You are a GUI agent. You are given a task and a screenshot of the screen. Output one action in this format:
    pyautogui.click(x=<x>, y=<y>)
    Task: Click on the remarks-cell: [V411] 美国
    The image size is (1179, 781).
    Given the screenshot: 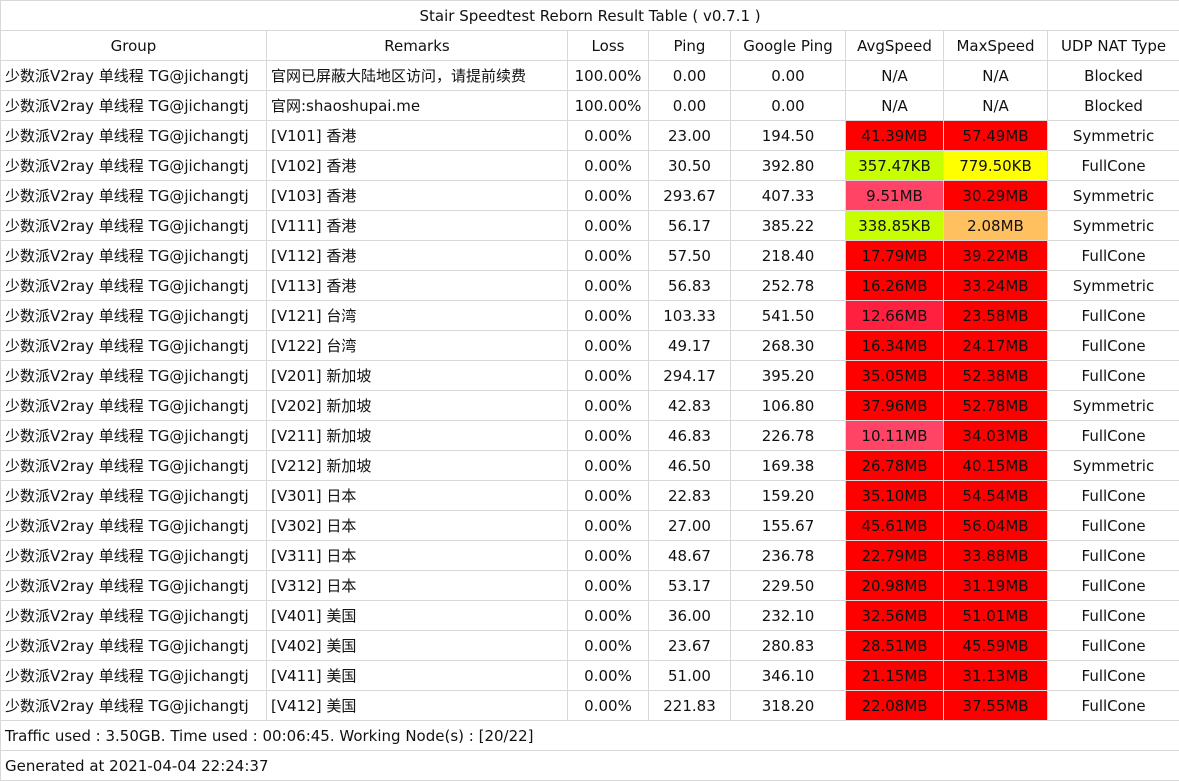 What is the action you would take?
    pyautogui.click(x=417, y=676)
    